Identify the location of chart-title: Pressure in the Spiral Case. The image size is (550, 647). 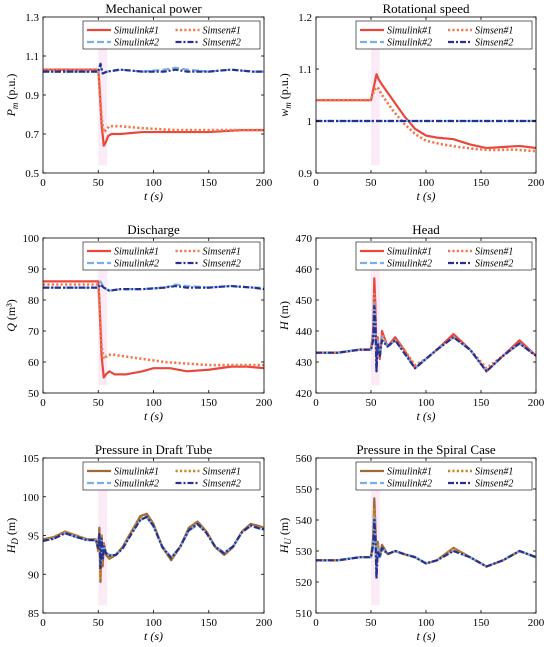
(426, 449).